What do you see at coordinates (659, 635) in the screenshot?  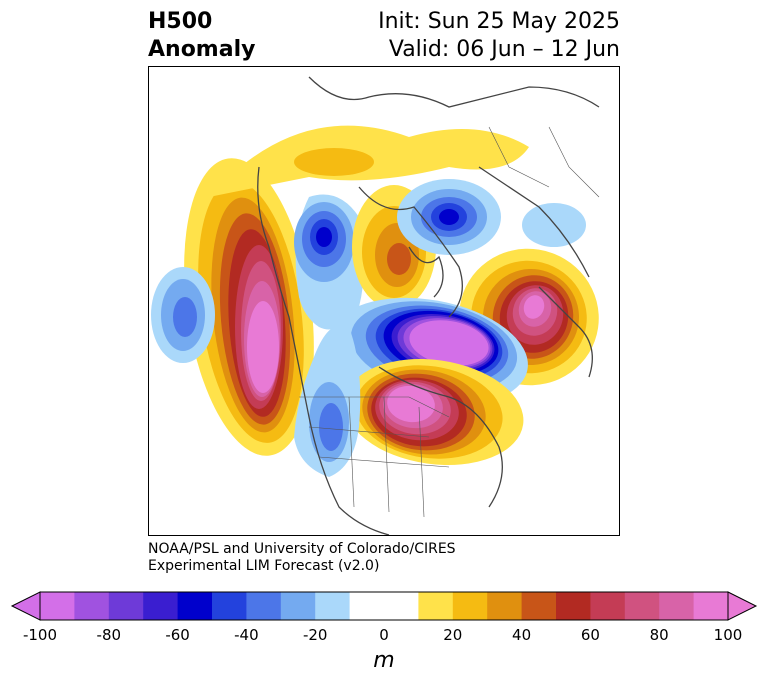 I see `colorbar-tick-label: 80` at bounding box center [659, 635].